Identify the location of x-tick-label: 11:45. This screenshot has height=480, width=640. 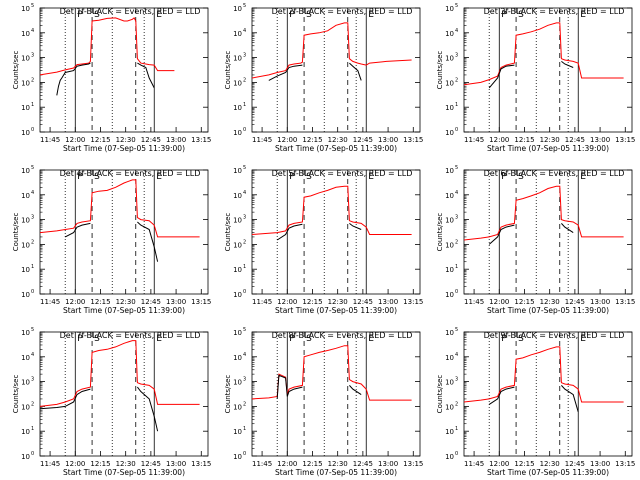
(262, 464).